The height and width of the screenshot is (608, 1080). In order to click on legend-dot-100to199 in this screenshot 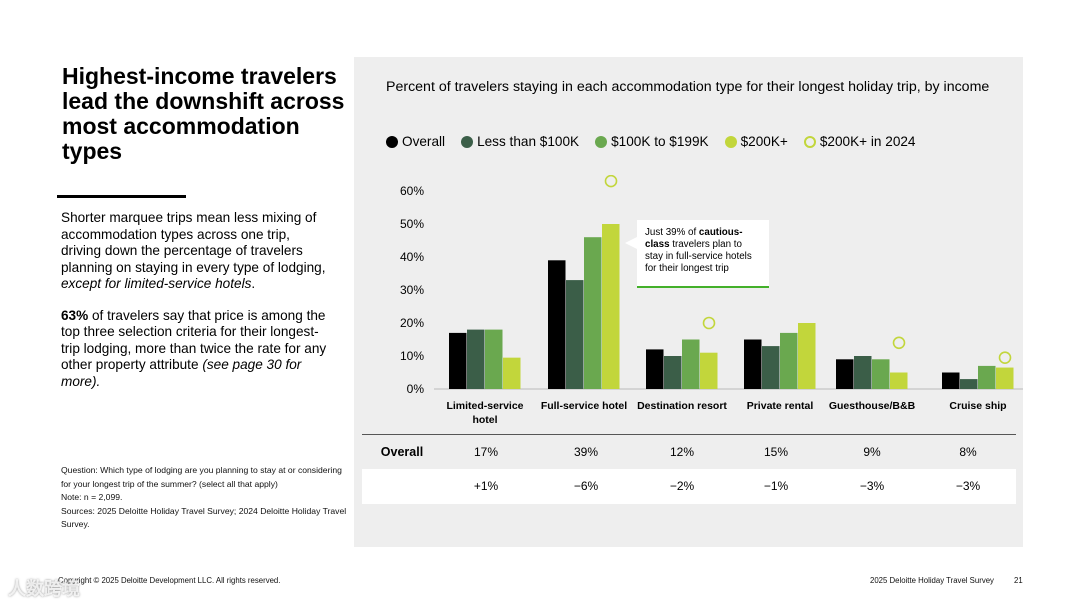, I will do `click(601, 141)`.